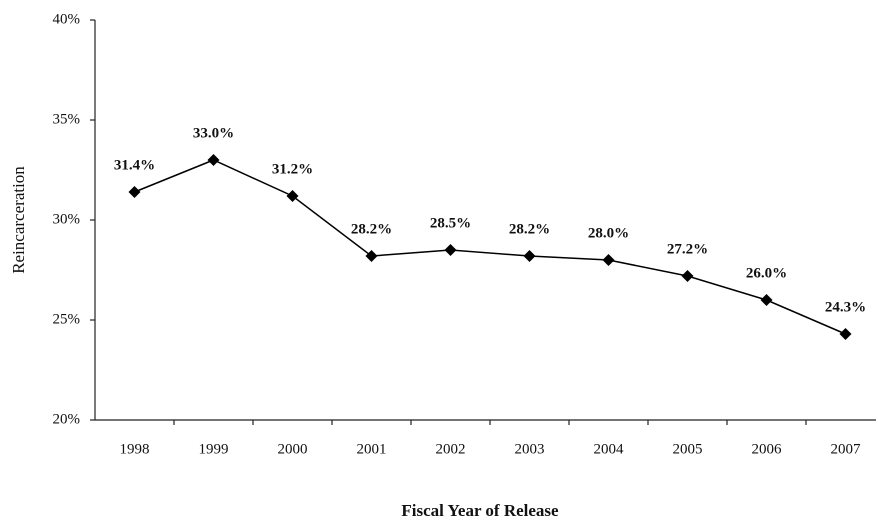 The width and height of the screenshot is (878, 525). What do you see at coordinates (480, 510) in the screenshot?
I see `x-axis-label: Fiscal Year of Release` at bounding box center [480, 510].